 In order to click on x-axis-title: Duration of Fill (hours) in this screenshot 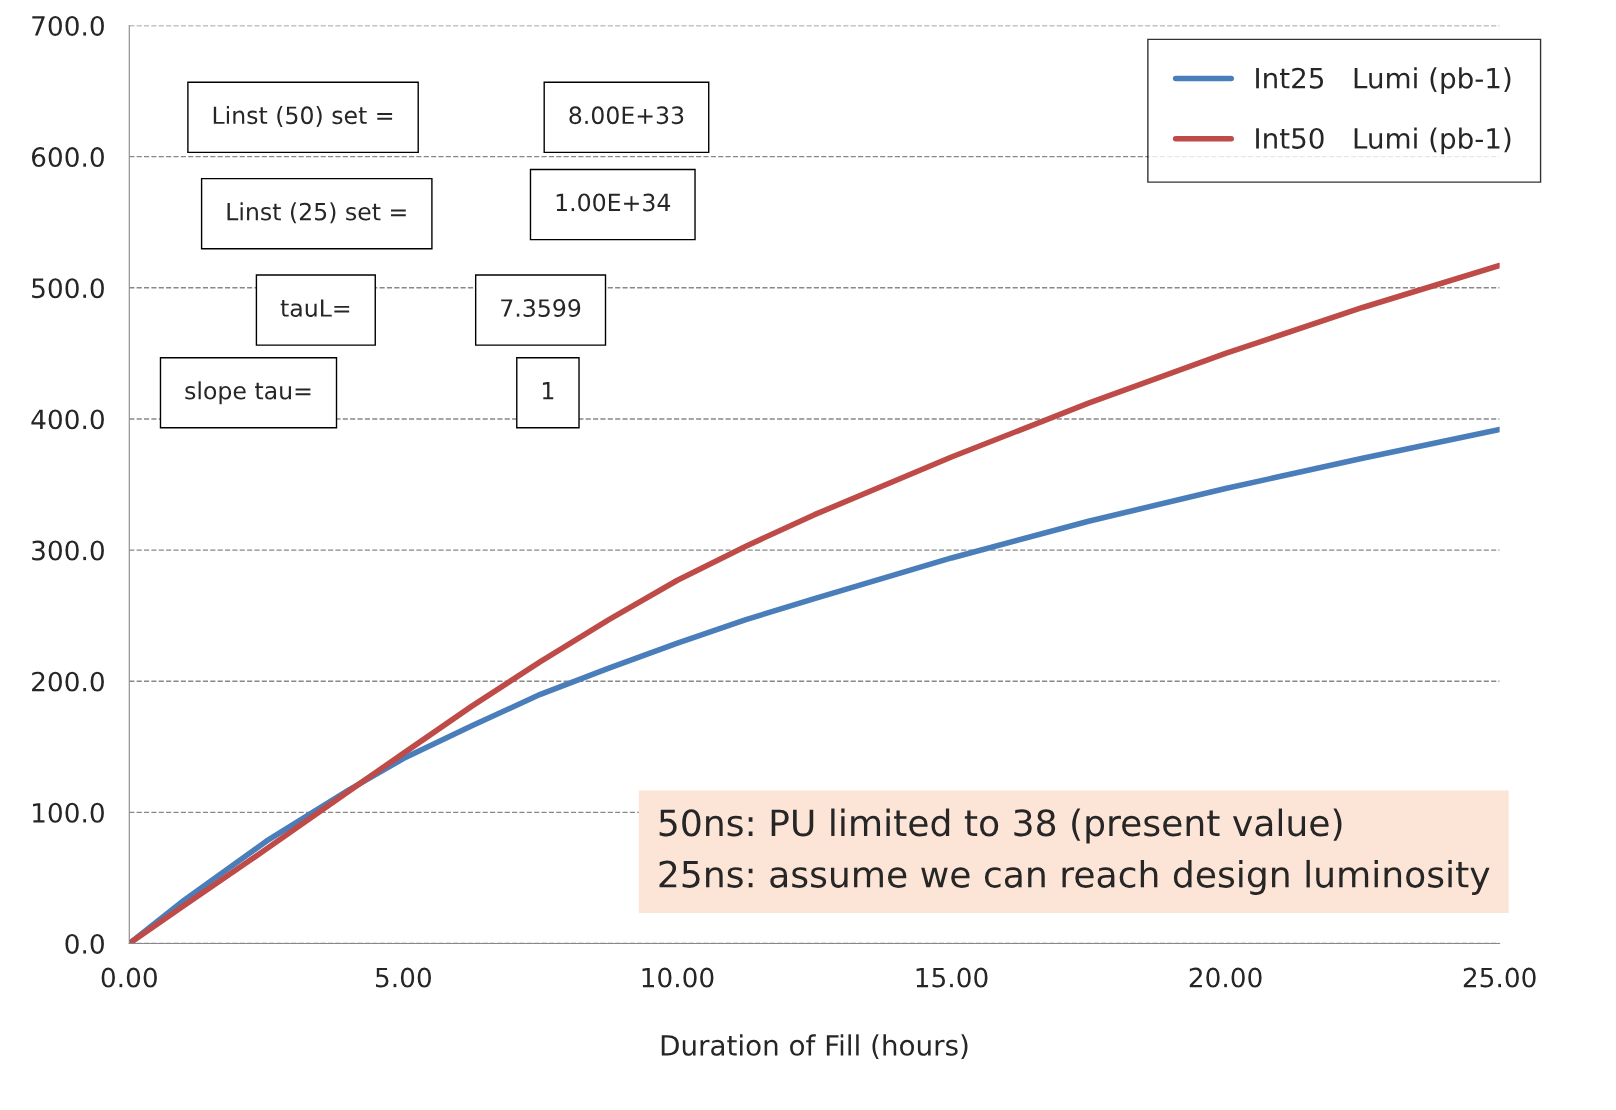, I will do `click(814, 1047)`.